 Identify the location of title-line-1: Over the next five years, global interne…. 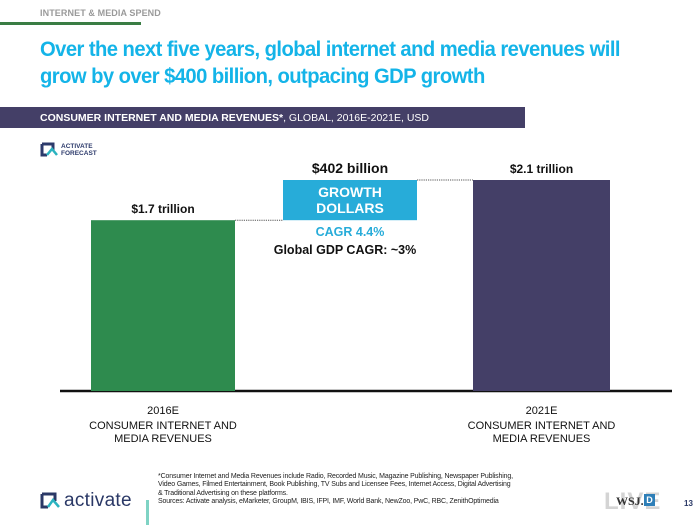
(330, 49).